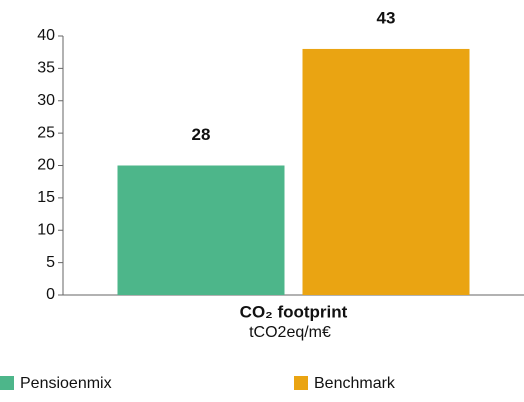  What do you see at coordinates (46, 68) in the screenshot?
I see `y-tick-label: 35` at bounding box center [46, 68].